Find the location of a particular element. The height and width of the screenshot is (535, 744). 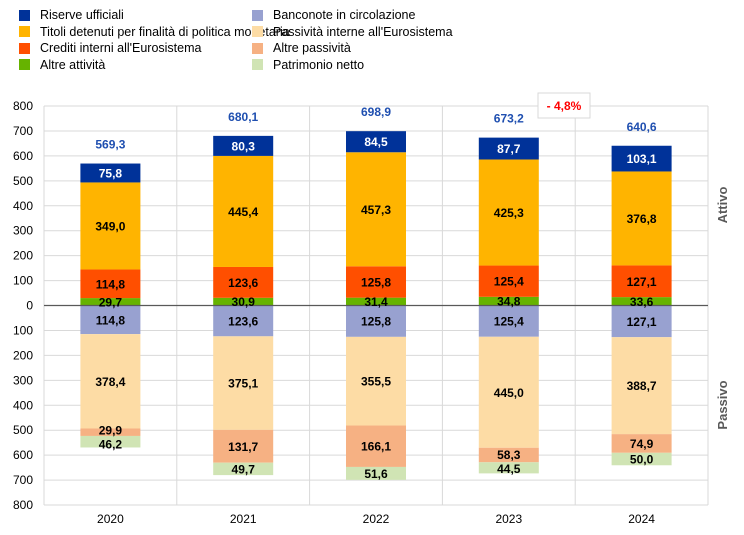

legend-label: Altre attività is located at coordinates (73, 64).